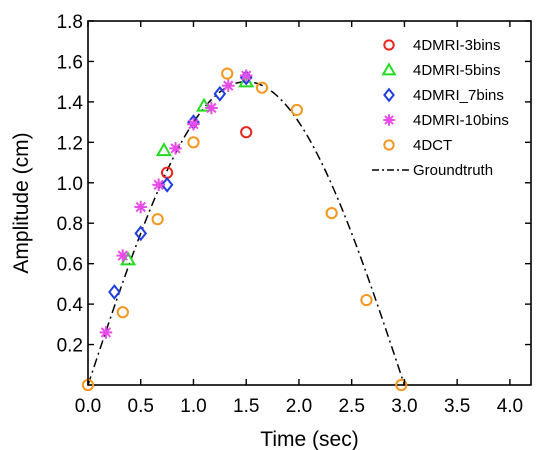 The height and width of the screenshot is (450, 536). Describe the element at coordinates (141, 406) in the screenshot. I see `x-tick-label: 0.5` at that location.